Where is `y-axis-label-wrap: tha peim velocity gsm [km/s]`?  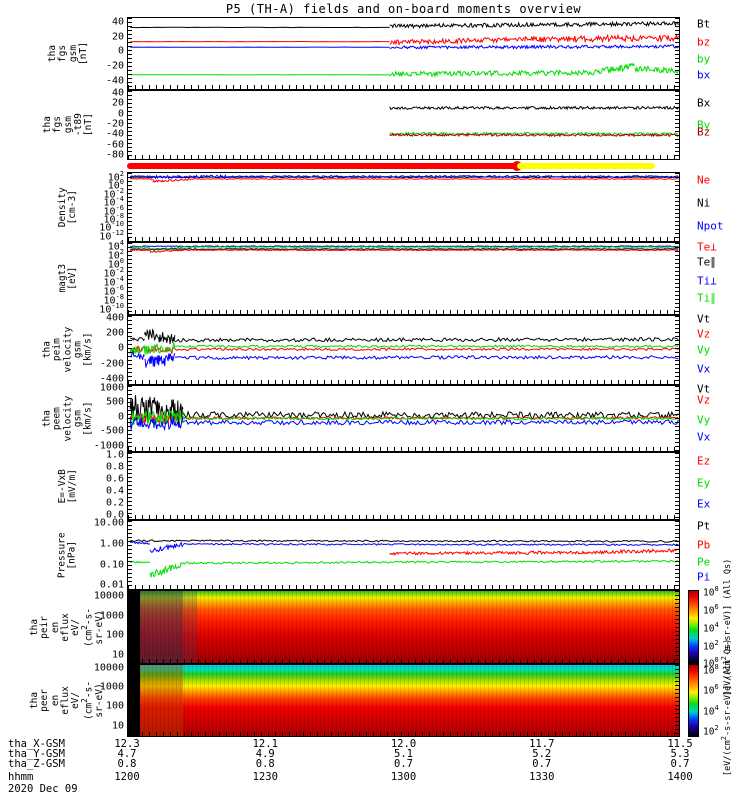
y-axis-label-wrap: tha peim velocity gsm [km/s] is located at coordinates (68, 350).